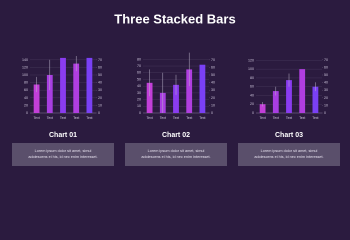  I want to click on y-tick-label: 50, so click(139, 79).